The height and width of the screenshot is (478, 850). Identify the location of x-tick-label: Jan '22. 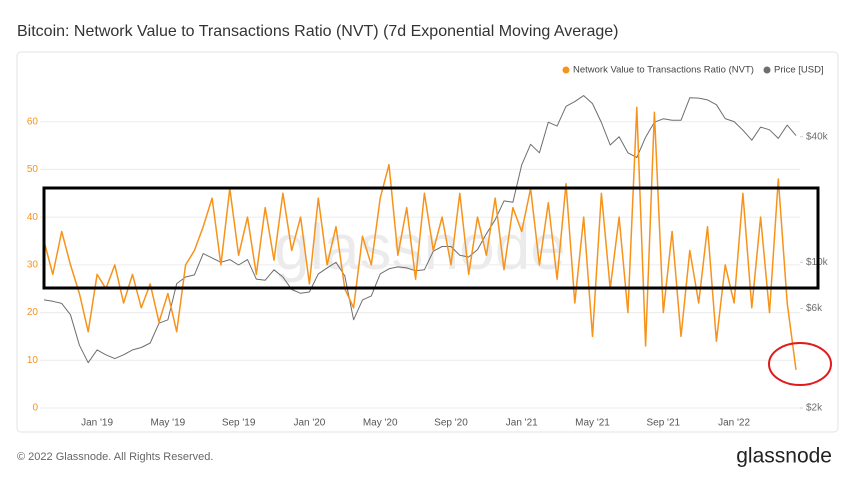
(734, 423).